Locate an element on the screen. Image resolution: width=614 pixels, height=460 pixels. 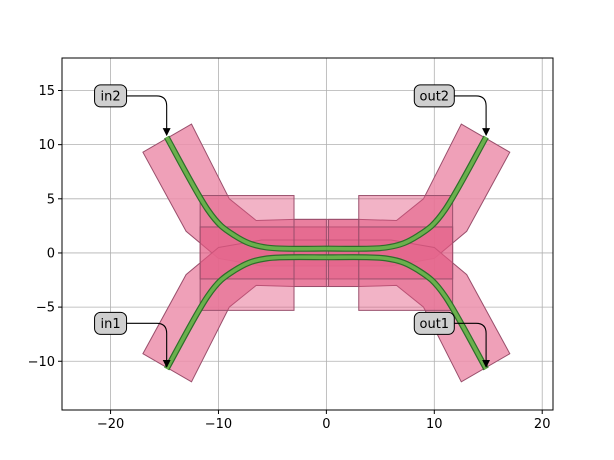
y-tick-label: 15 is located at coordinates (46, 91).